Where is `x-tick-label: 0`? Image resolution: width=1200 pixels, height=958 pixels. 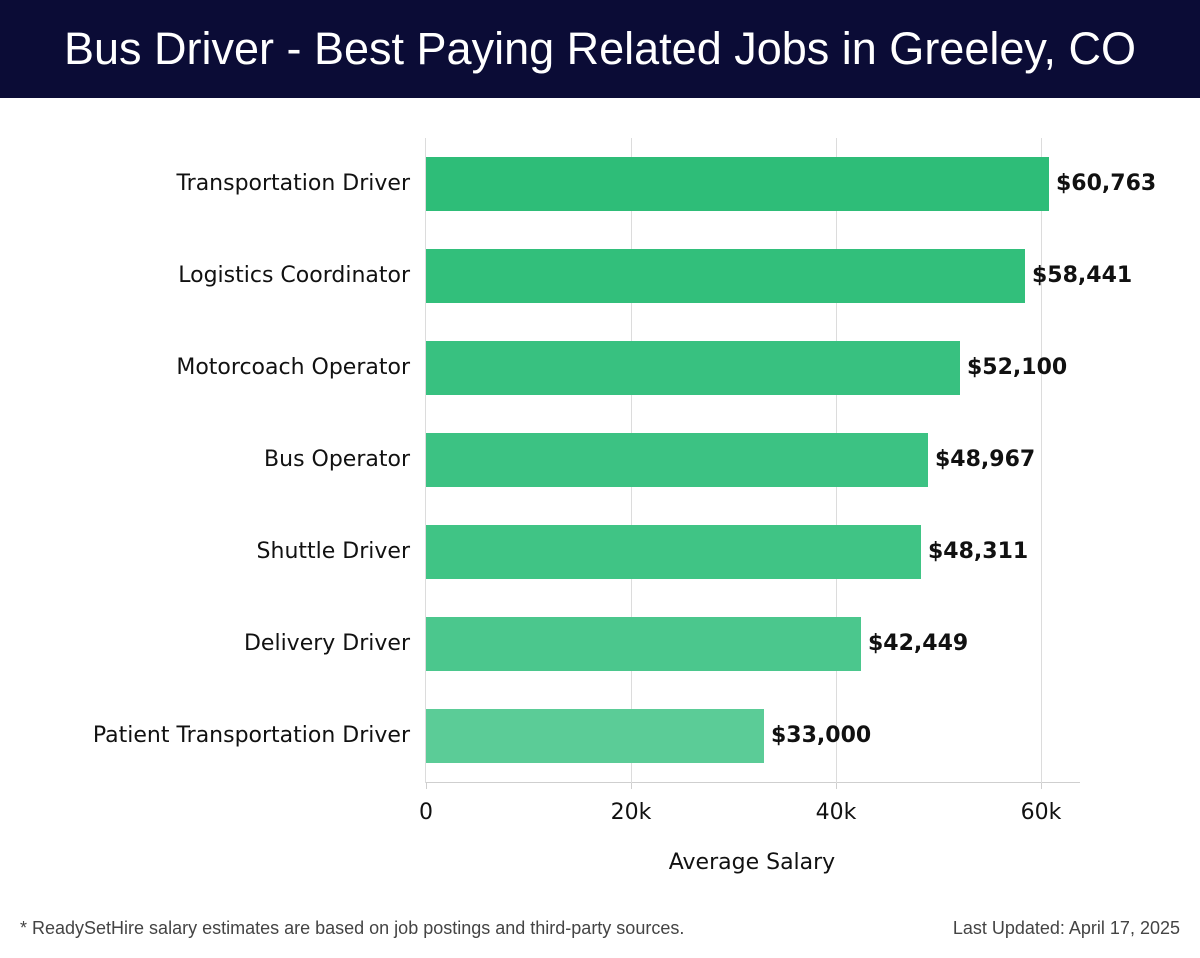
x-tick-label: 0 is located at coordinates (426, 812).